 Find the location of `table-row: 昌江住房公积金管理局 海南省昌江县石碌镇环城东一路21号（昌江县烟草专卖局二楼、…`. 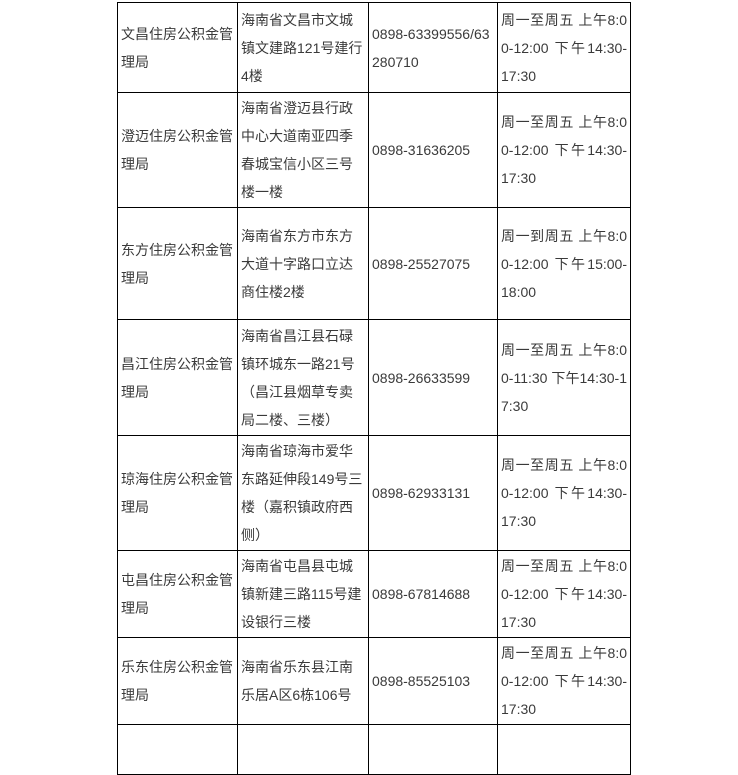

table-row: 昌江住房公积金管理局 海南省昌江县石碌镇环城东一路21号（昌江县烟草专卖局二楼、… is located at coordinates (374, 377).